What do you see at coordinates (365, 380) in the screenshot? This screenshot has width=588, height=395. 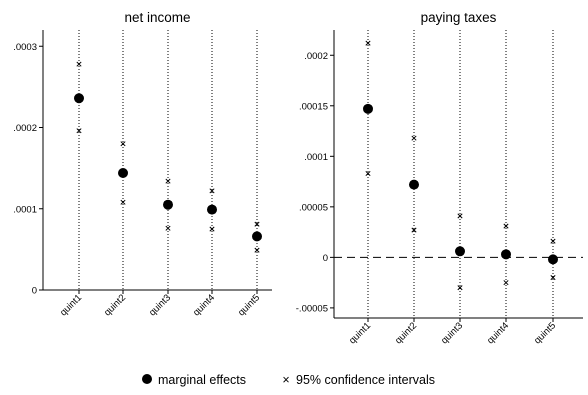 I see `legend-label-ci: 95% confidence intervals` at bounding box center [365, 380].